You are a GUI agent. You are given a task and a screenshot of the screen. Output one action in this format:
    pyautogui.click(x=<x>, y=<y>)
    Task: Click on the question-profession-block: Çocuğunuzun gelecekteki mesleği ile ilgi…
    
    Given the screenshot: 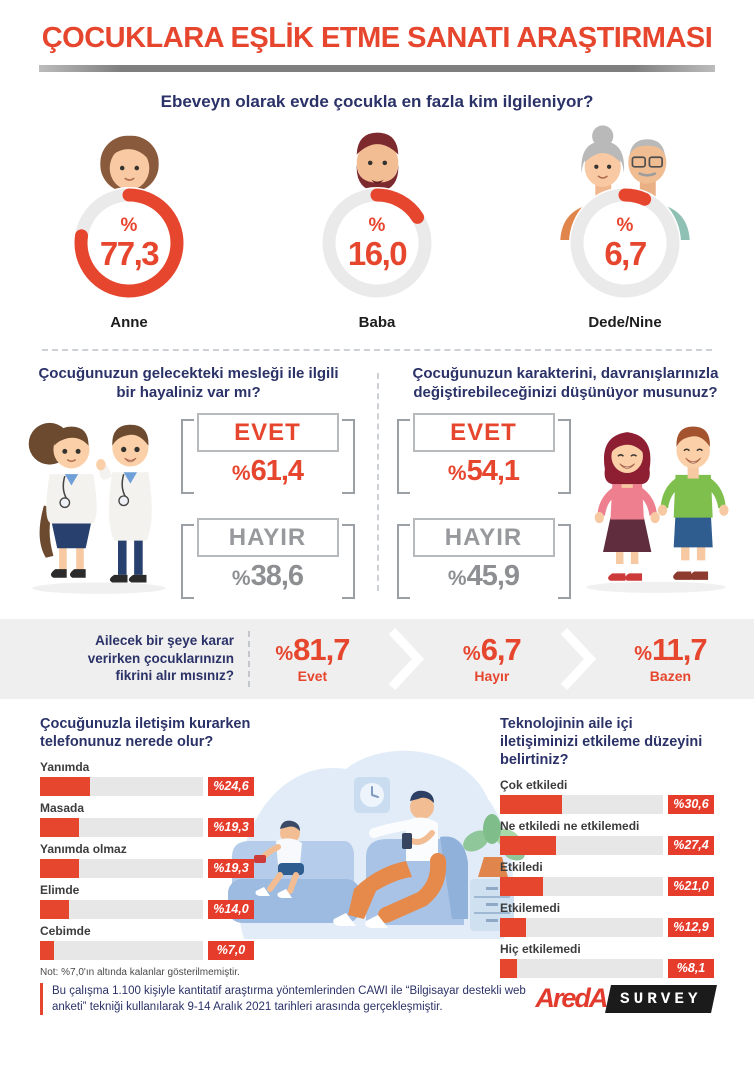 What is the action you would take?
    pyautogui.click(x=188, y=482)
    